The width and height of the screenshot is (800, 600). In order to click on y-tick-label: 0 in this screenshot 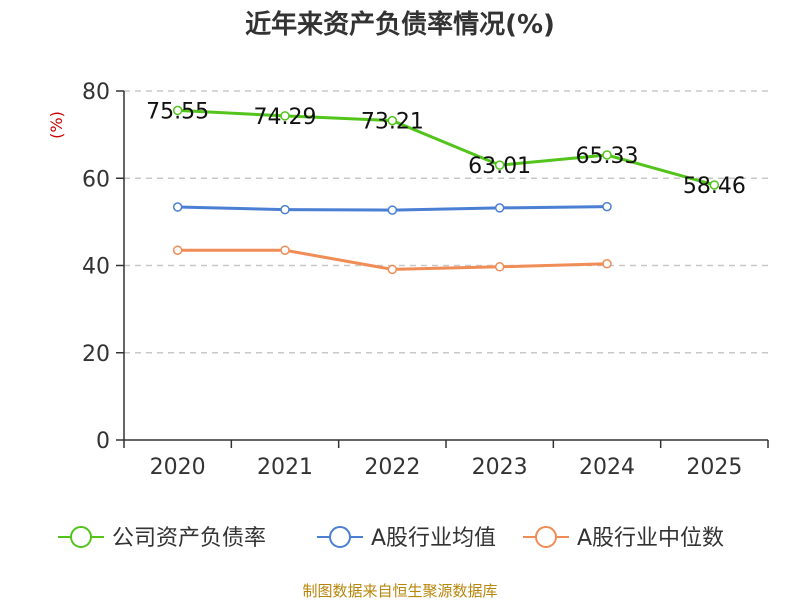, I will do `click(103, 441)`.